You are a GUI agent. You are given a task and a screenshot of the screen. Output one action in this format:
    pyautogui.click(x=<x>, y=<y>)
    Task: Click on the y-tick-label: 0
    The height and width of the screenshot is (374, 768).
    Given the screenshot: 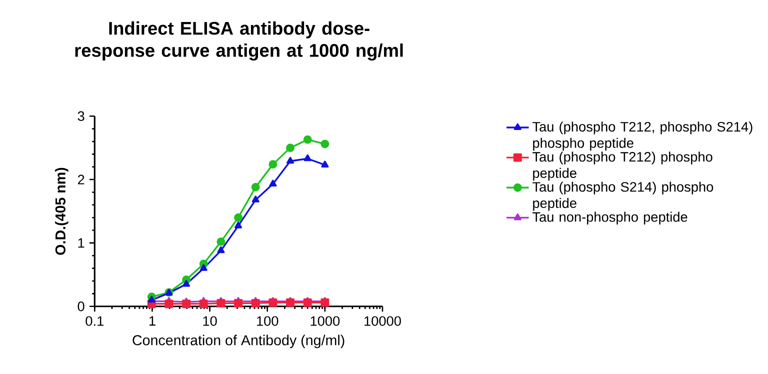 What is the action you would take?
    pyautogui.click(x=81, y=307)
    